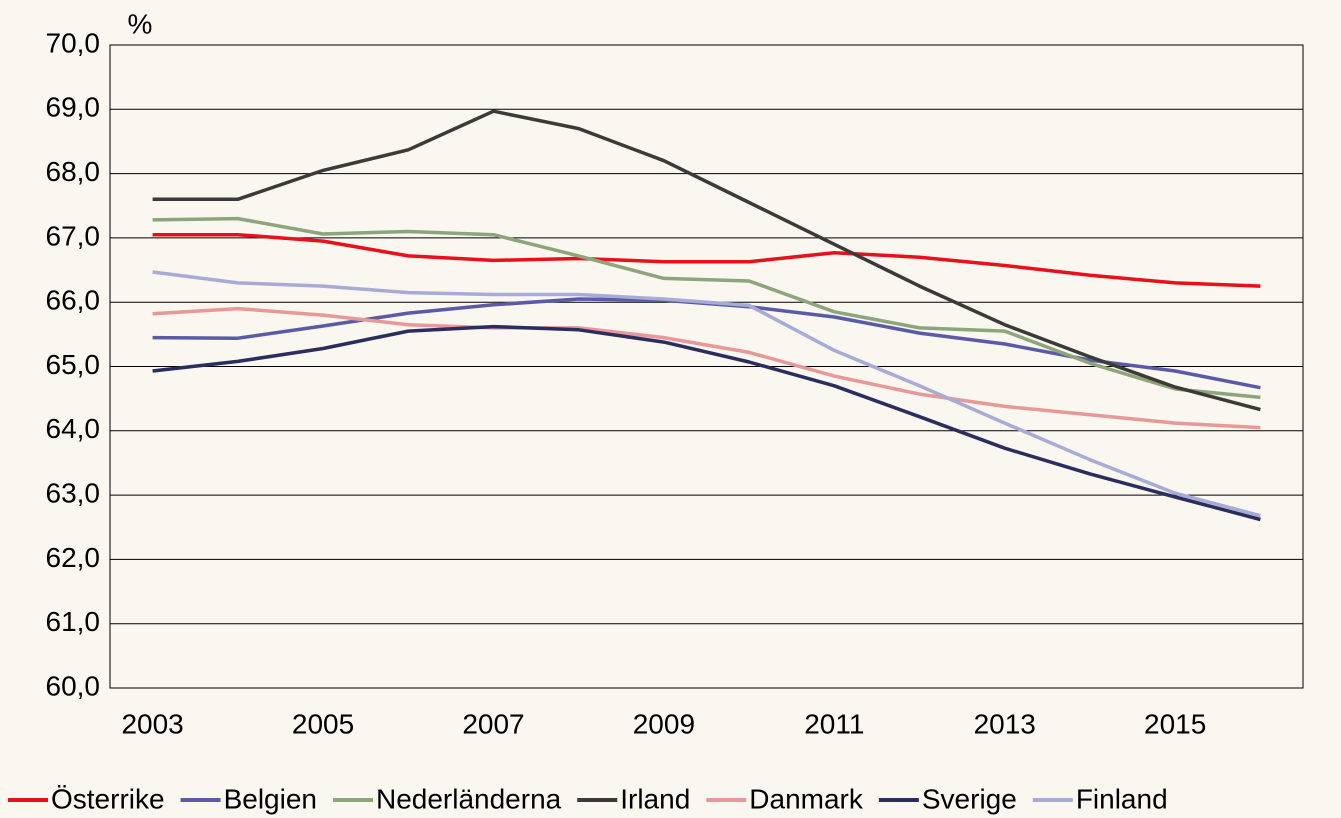  What do you see at coordinates (140, 23) in the screenshot?
I see `y-axis-label: %` at bounding box center [140, 23].